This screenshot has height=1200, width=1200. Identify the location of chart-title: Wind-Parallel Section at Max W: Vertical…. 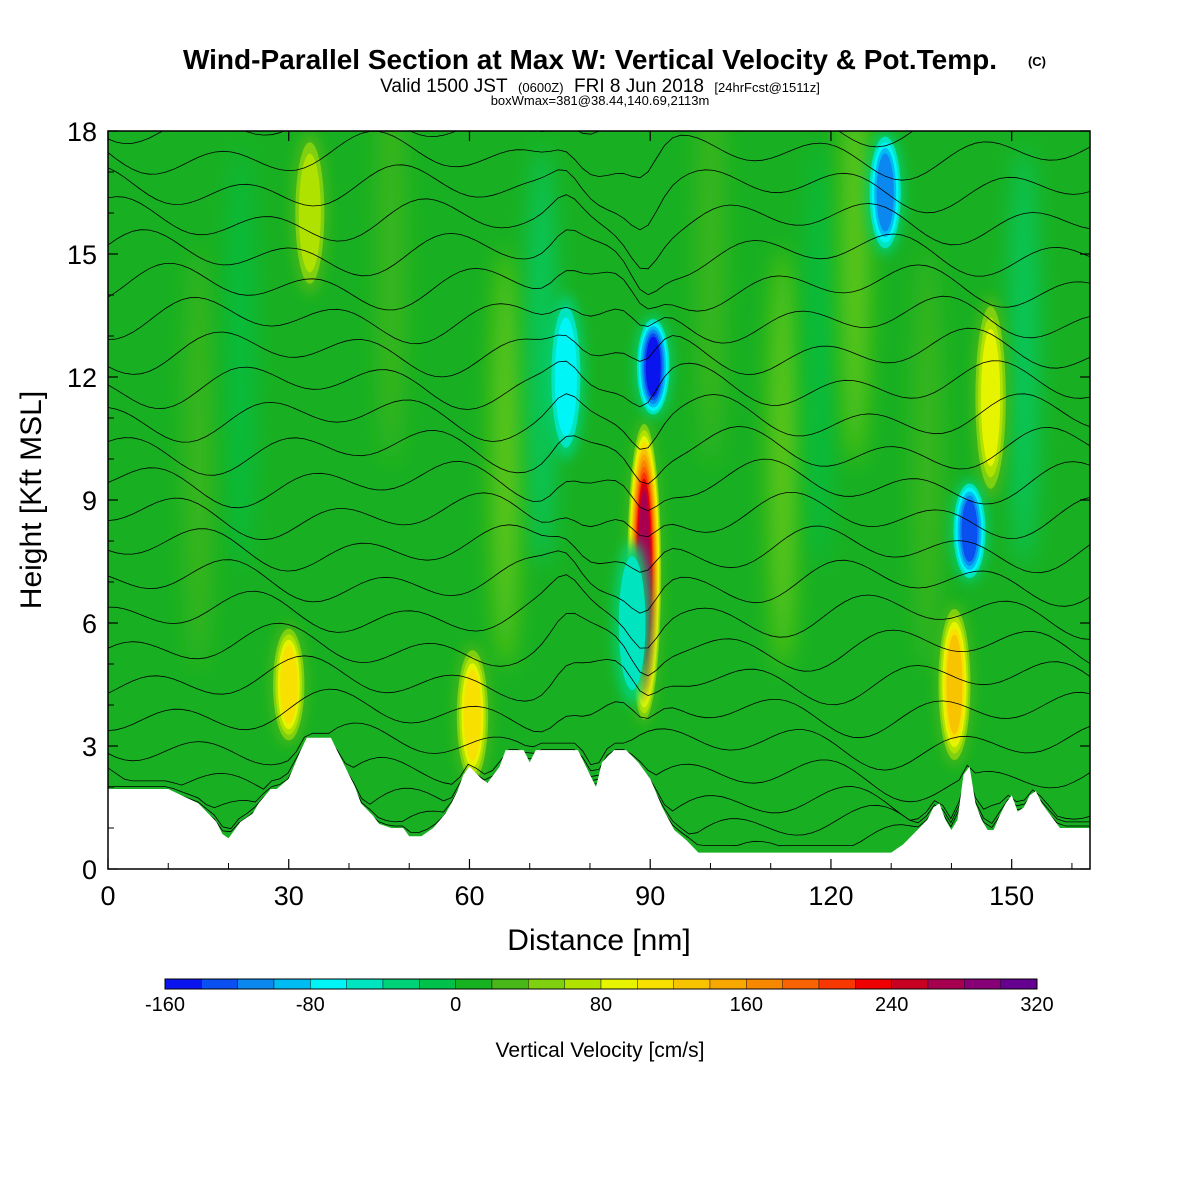
(590, 59).